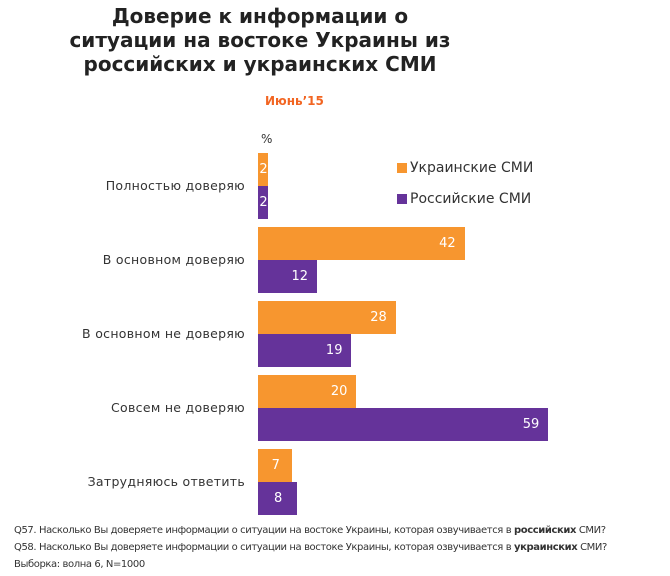 This screenshot has height=576, width=670. I want to click on chart-subtitle: Июнь’15, so click(294, 101).